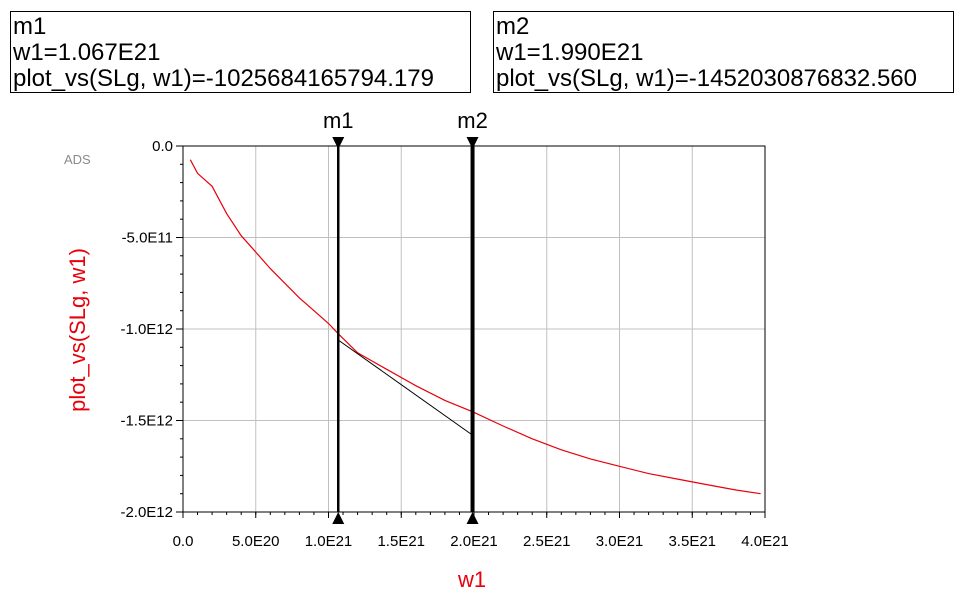 The width and height of the screenshot is (958, 603). I want to click on x-axis-label: w1, so click(471, 579).